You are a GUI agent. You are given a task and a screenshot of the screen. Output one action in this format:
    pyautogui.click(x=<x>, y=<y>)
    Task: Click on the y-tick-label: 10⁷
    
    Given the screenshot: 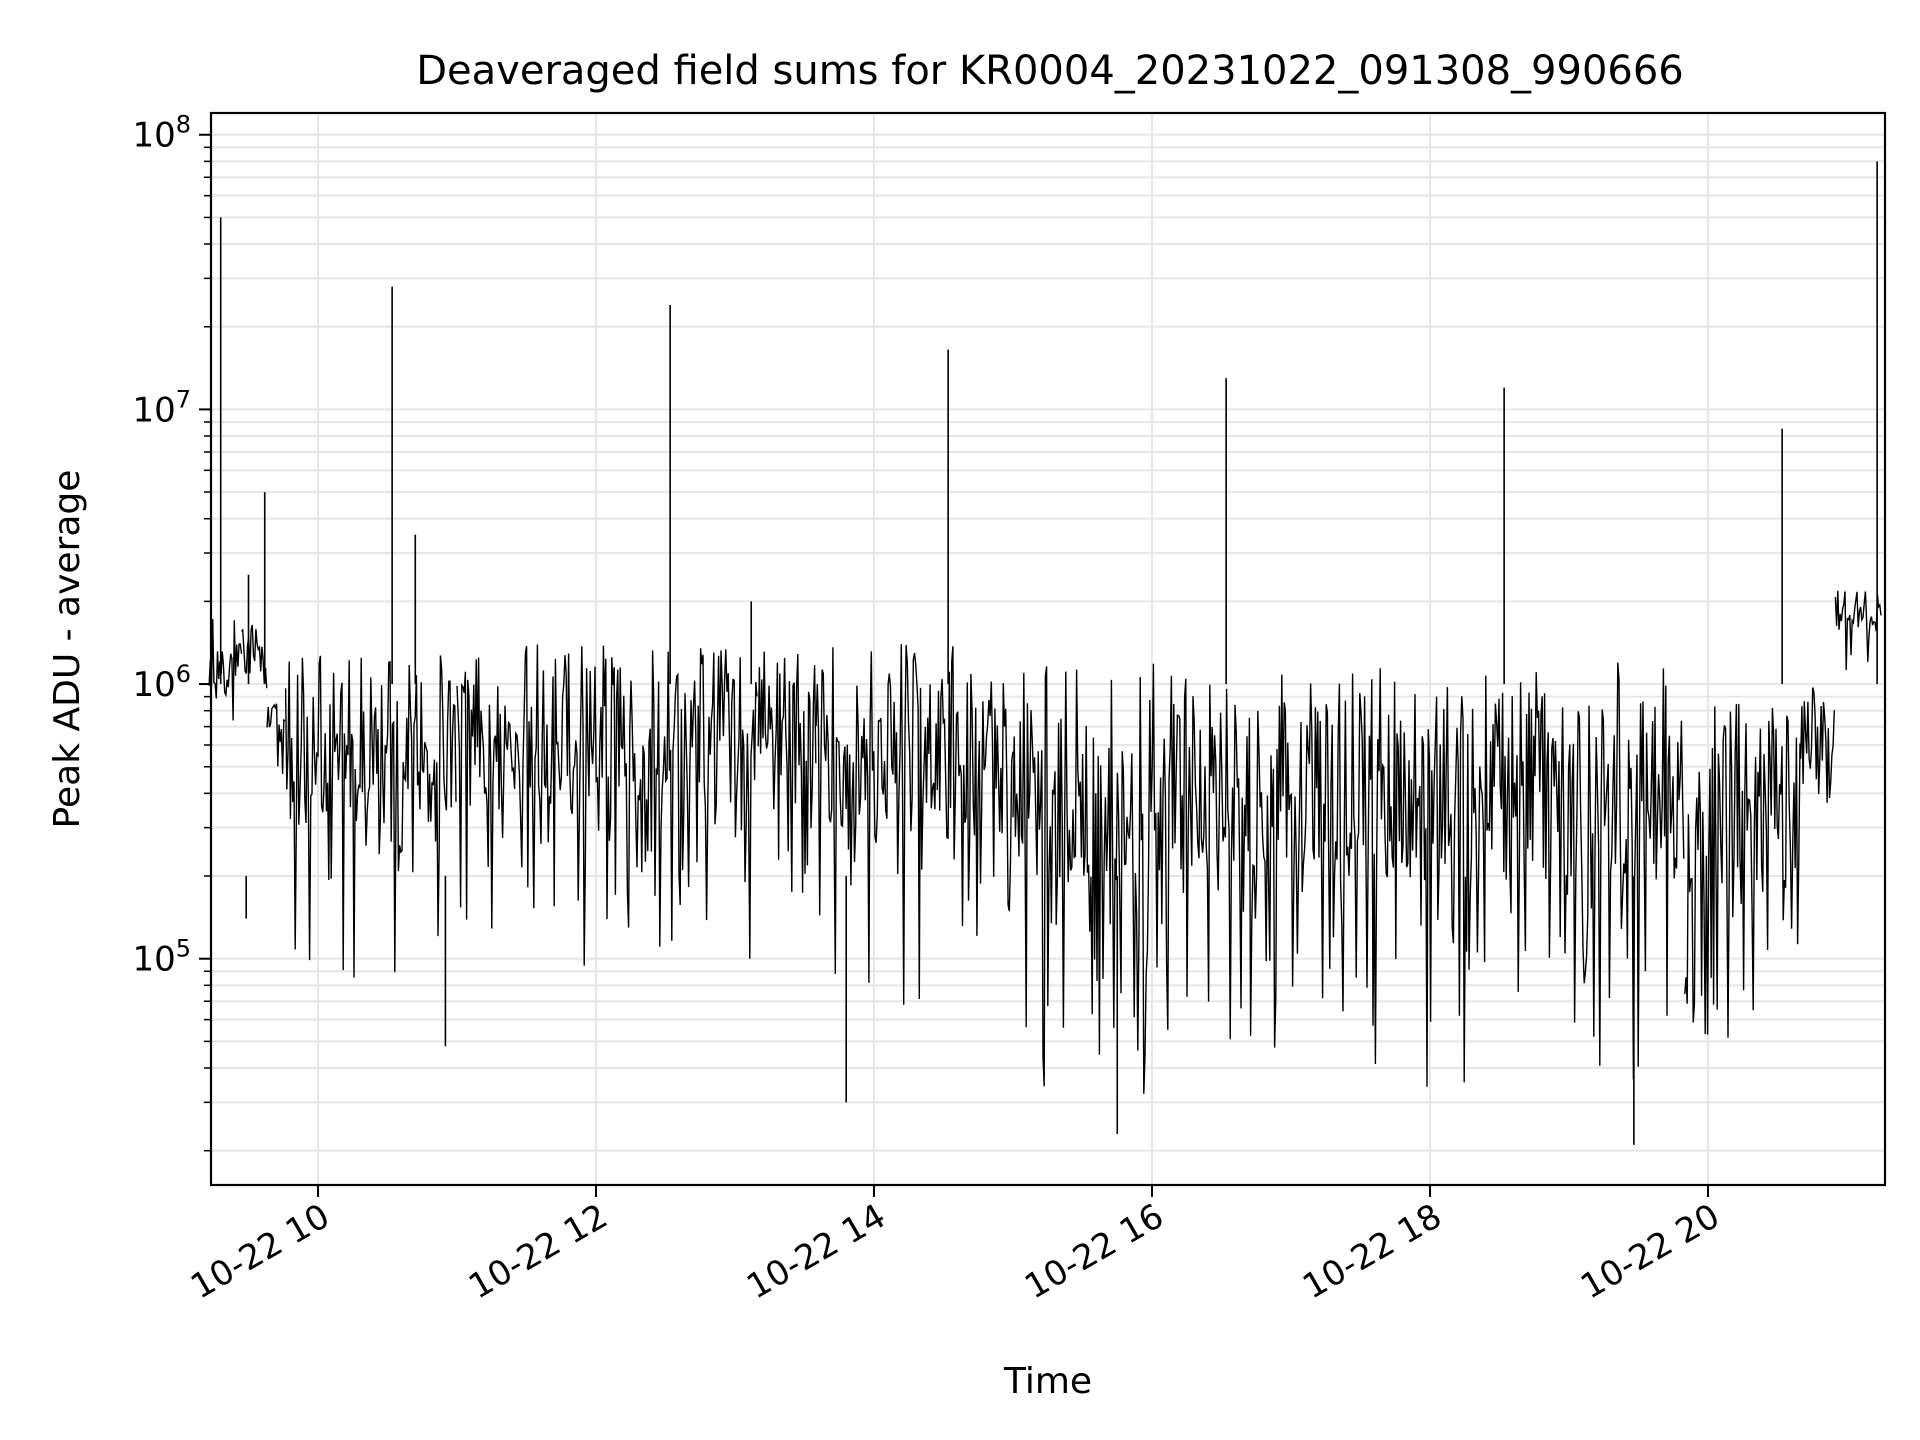 What is the action you would take?
    pyautogui.click(x=161, y=407)
    